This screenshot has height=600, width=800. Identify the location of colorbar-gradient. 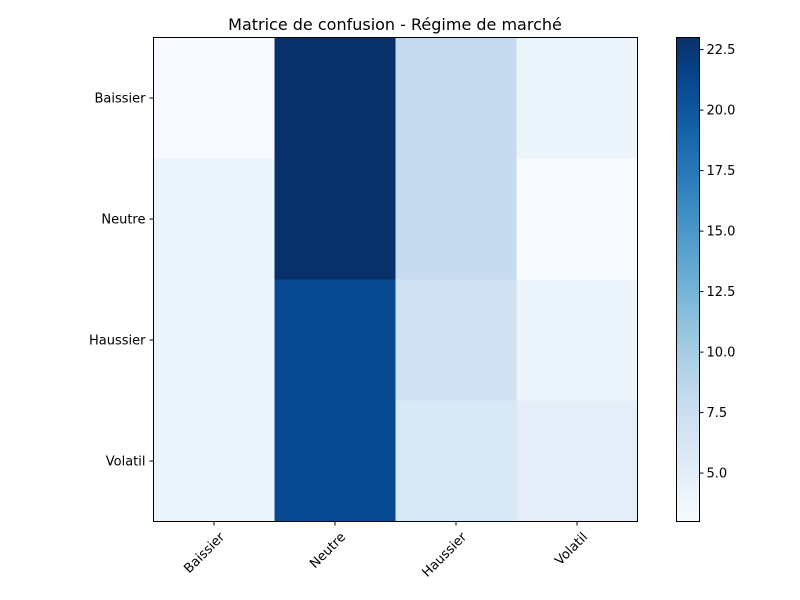
(688, 279).